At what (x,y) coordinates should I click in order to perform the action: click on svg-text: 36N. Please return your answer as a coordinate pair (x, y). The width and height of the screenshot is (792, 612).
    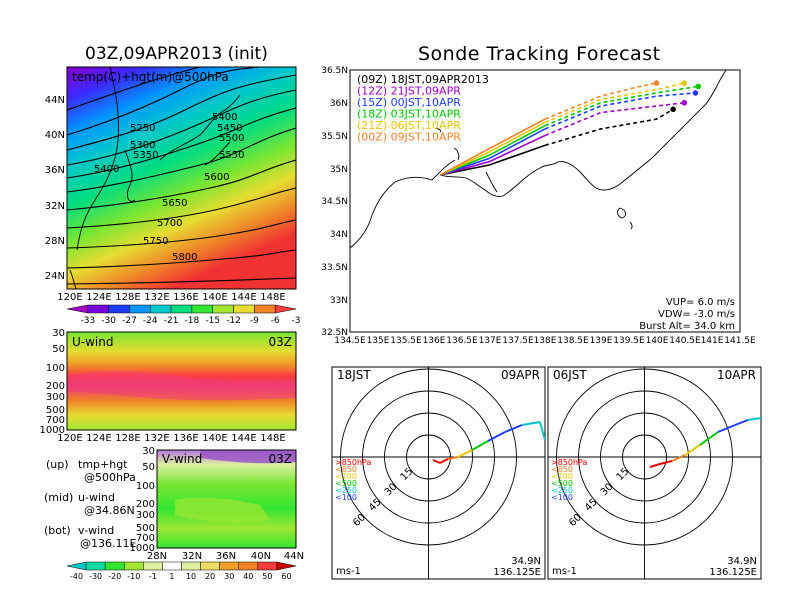
    Looking at the image, I should click on (339, 104).